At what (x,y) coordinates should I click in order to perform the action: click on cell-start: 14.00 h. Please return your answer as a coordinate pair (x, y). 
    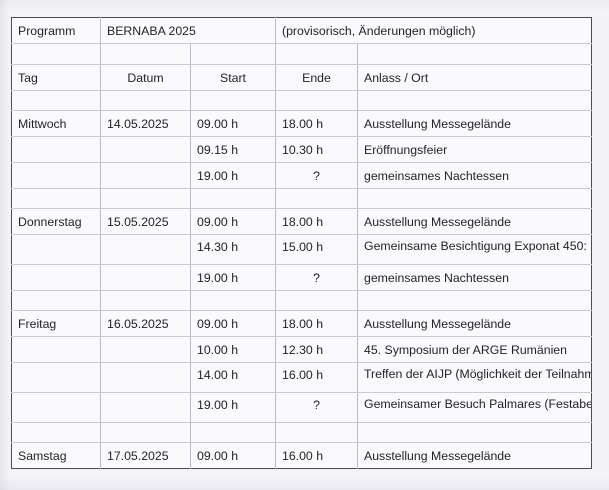
    Looking at the image, I should click on (233, 377).